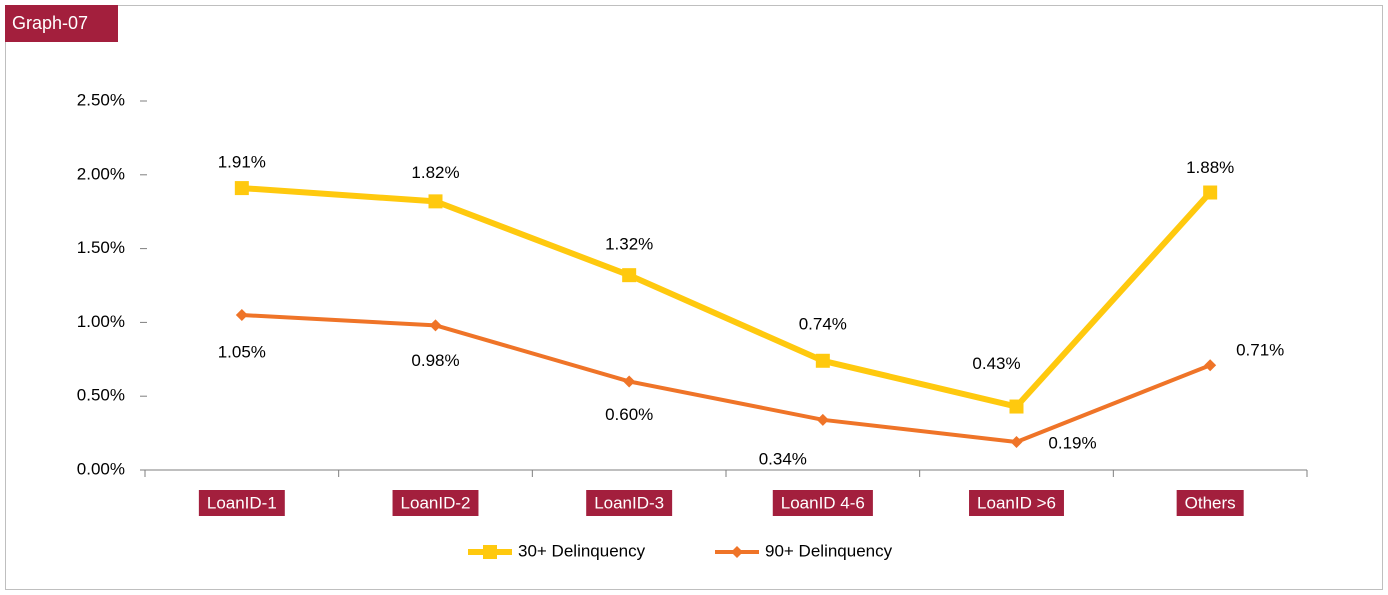  I want to click on y-tick-label: 1.50%, so click(101, 247).